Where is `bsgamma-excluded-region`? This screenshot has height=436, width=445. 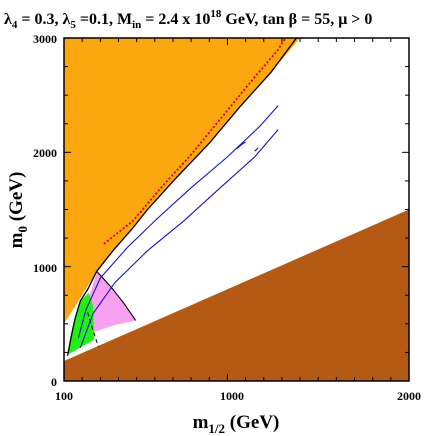 bsgamma-excluded-region is located at coordinates (80, 326).